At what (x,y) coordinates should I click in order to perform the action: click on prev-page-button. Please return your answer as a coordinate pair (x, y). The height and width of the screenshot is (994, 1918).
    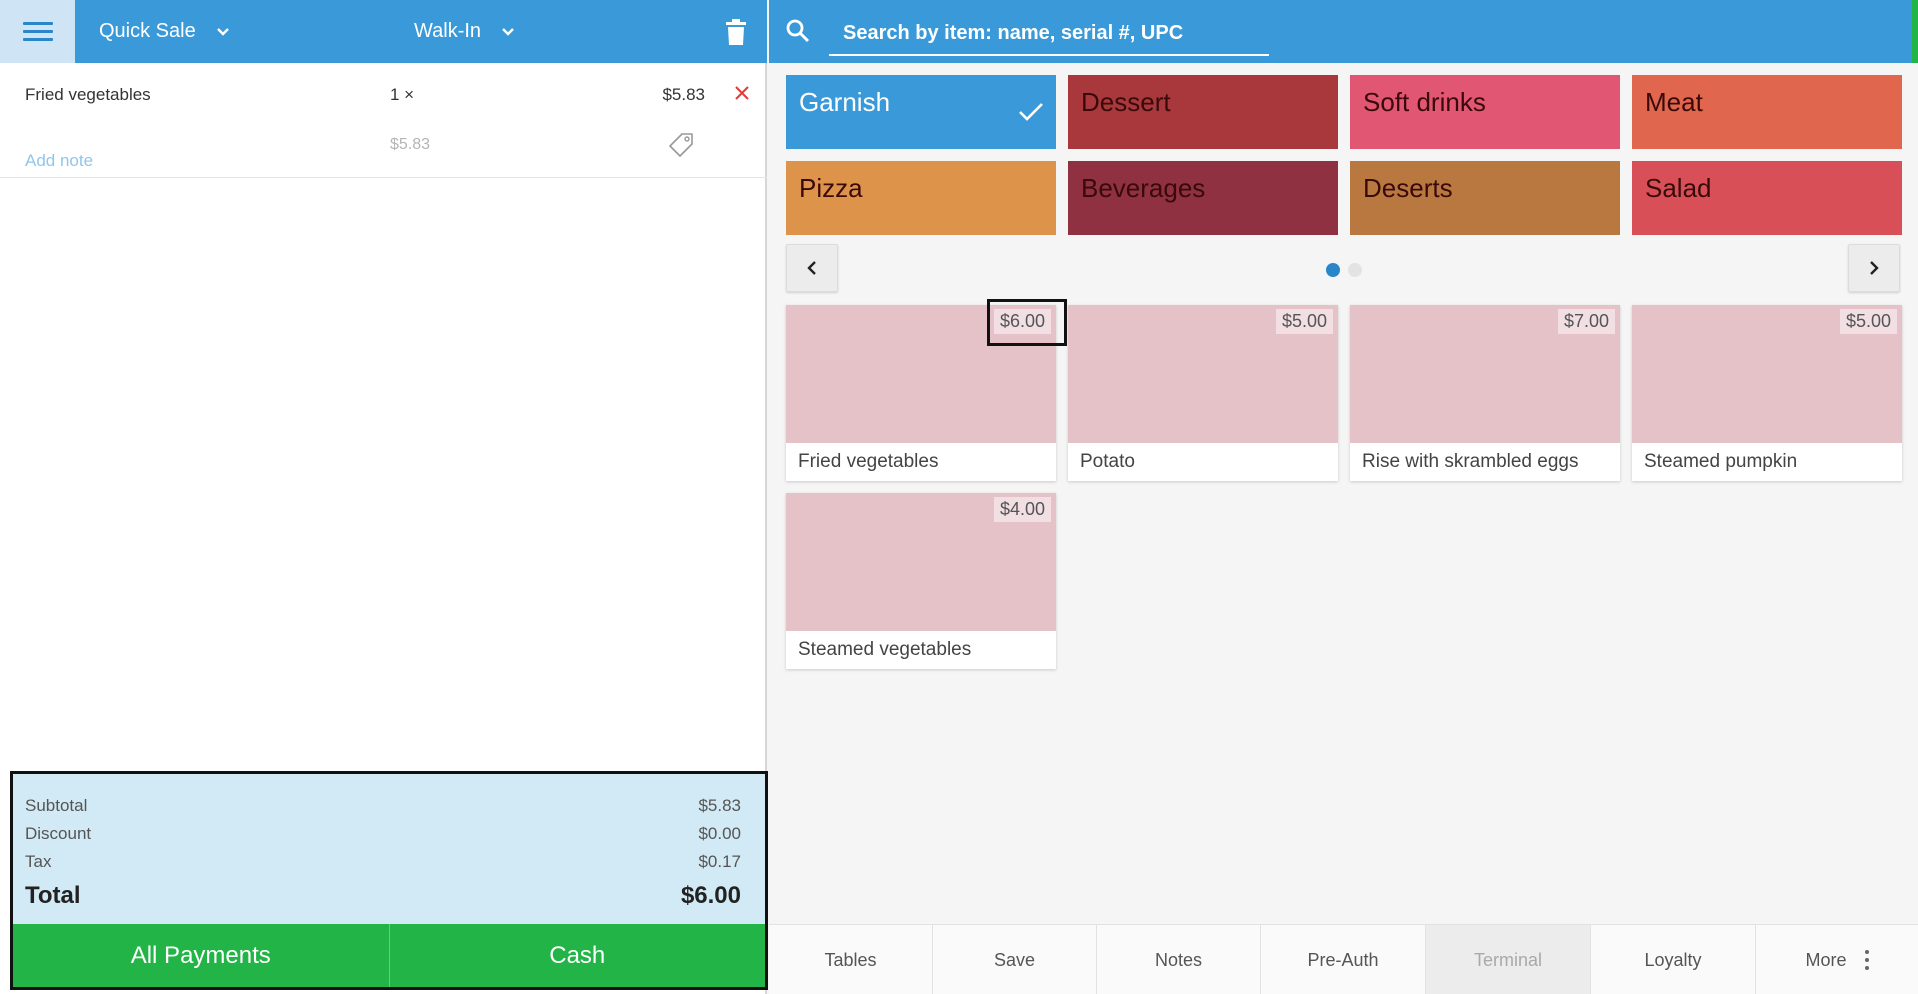
    Looking at the image, I should click on (812, 268).